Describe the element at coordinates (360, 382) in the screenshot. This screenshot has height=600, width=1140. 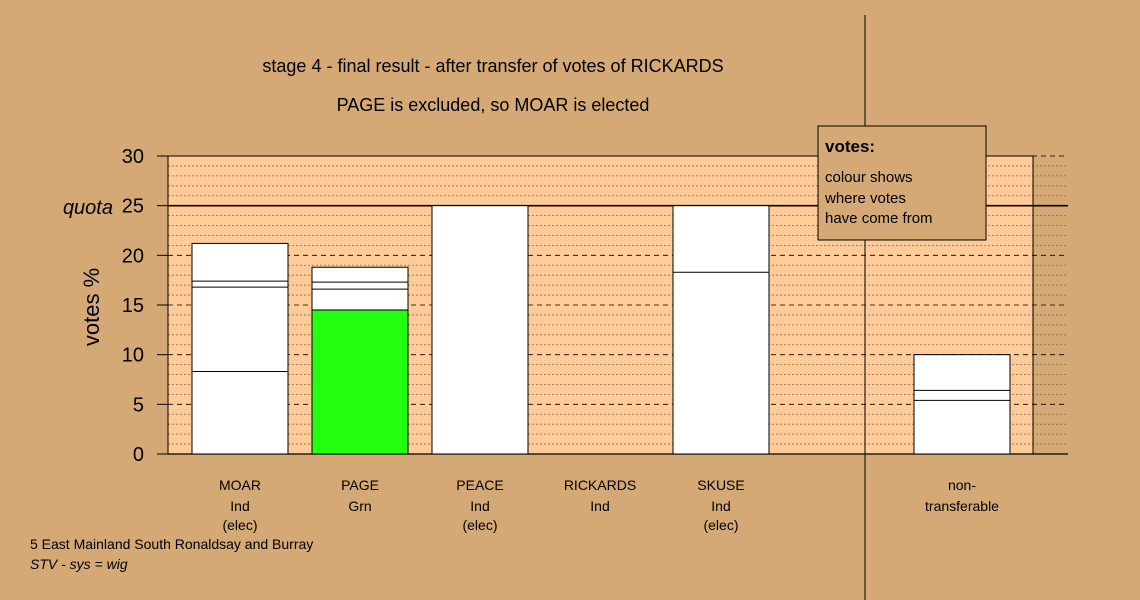
I see `bar-segment-own-votes` at that location.